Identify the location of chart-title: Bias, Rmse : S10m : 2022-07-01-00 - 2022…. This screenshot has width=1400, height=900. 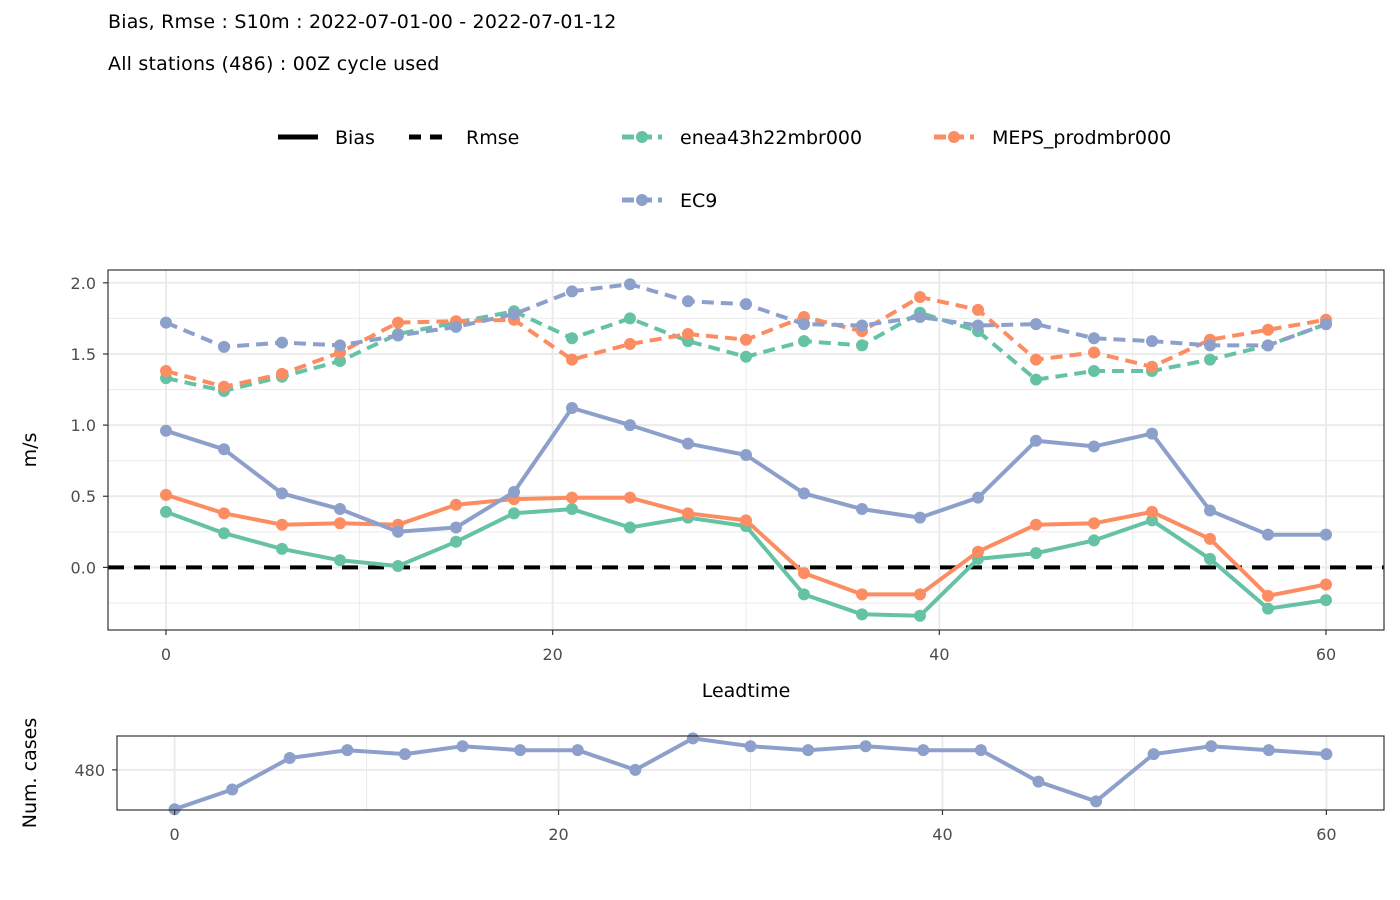
(362, 22).